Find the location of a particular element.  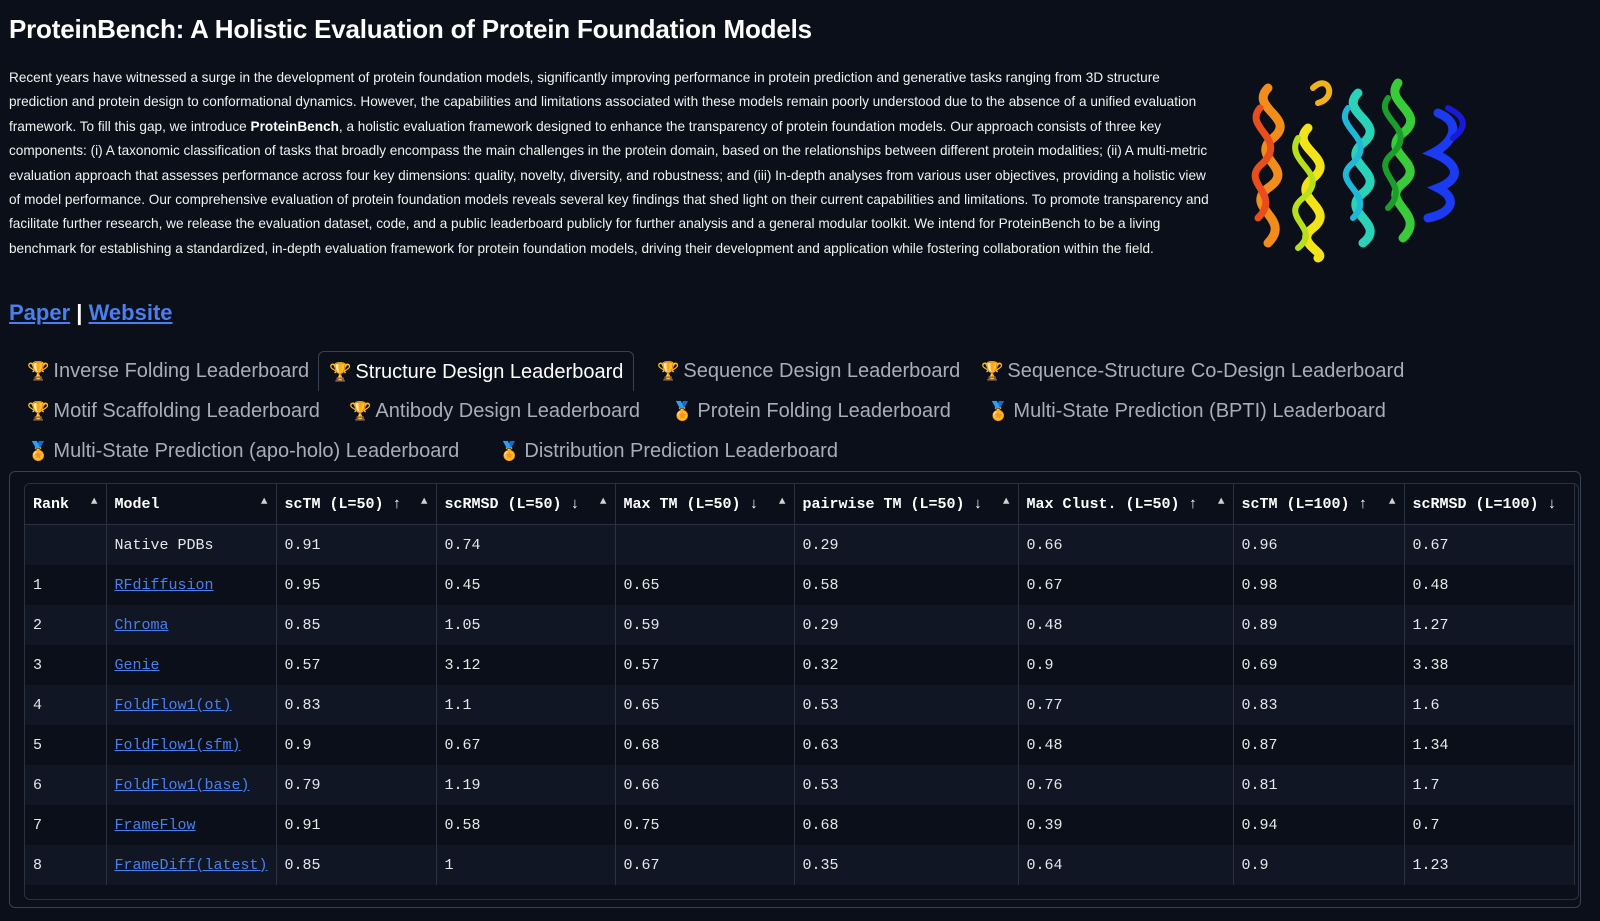

metric-cell: 0.81 is located at coordinates (1319, 785).